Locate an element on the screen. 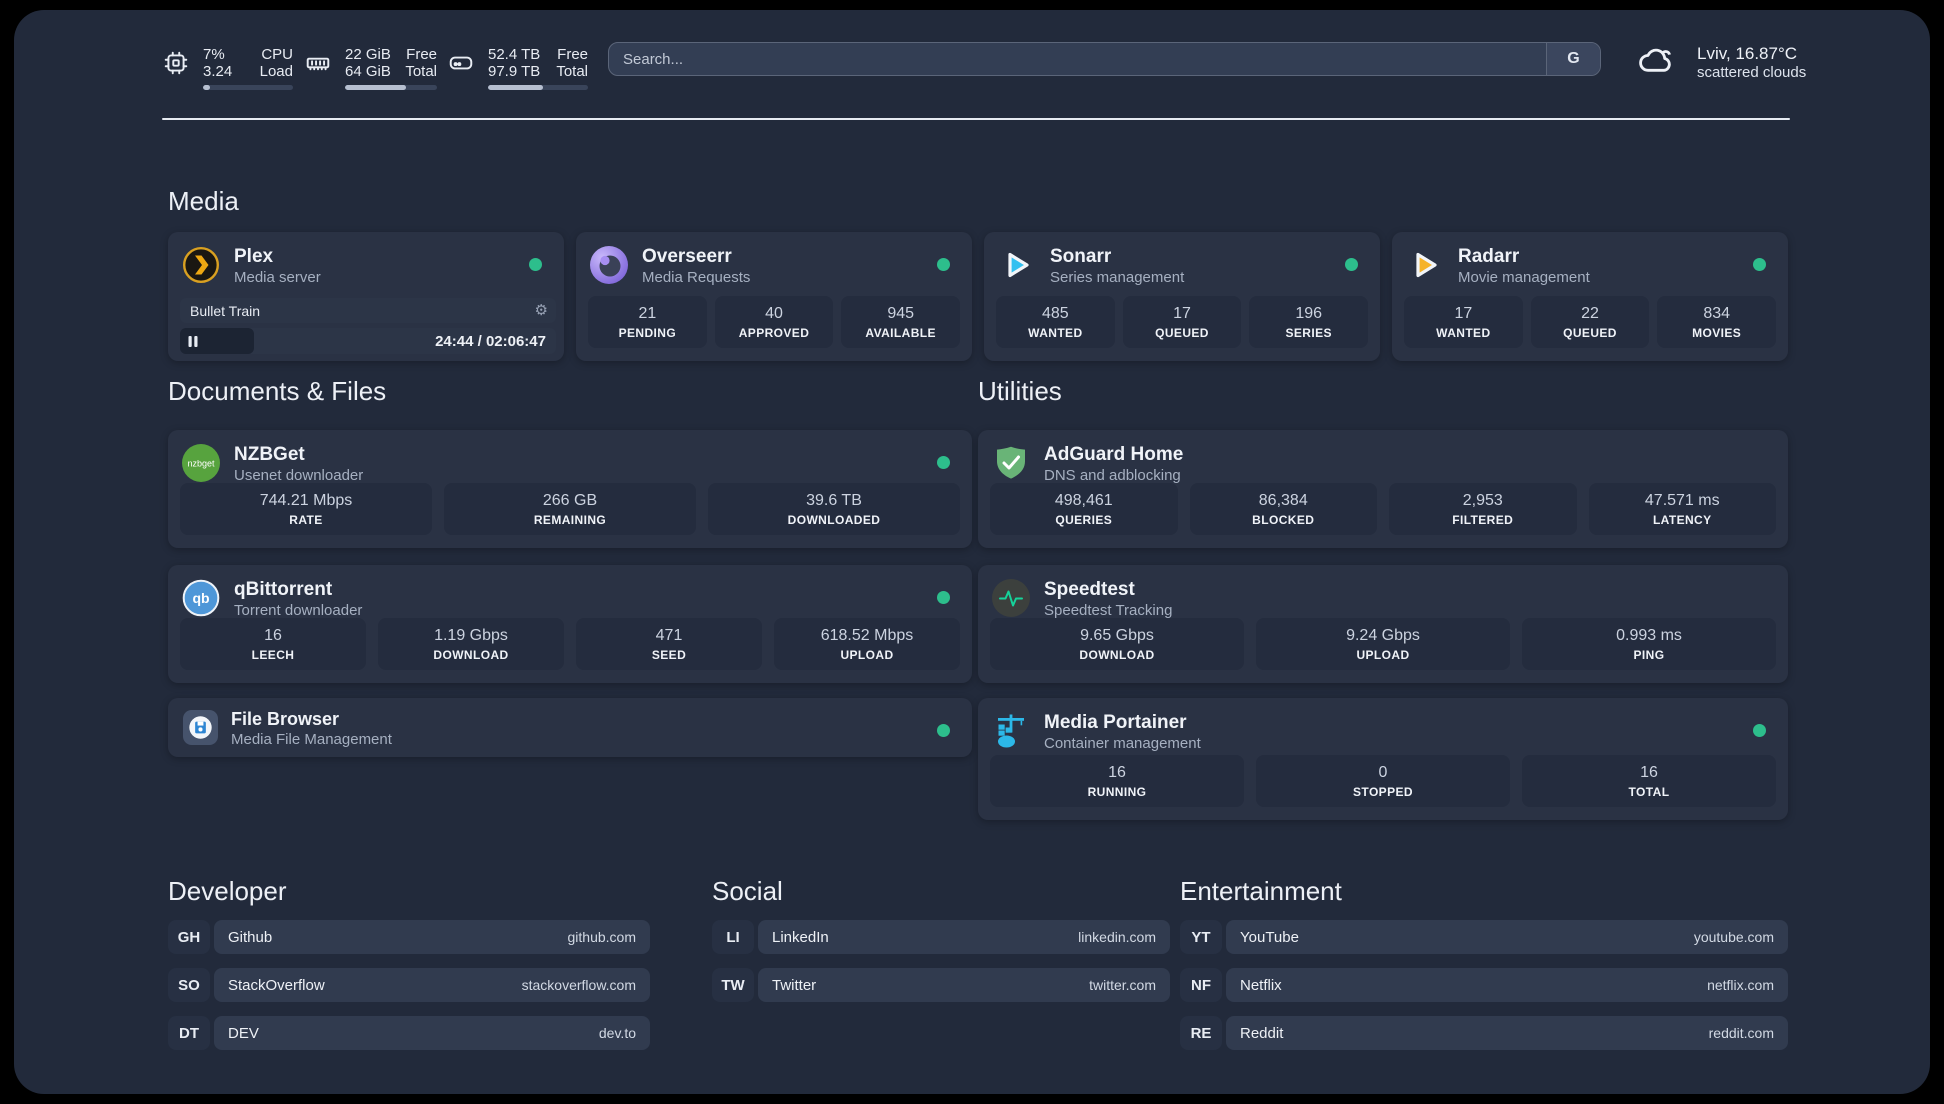  link-row-stackoverflow: SO StackOverflow stackoverflow.com is located at coordinates (409, 985).